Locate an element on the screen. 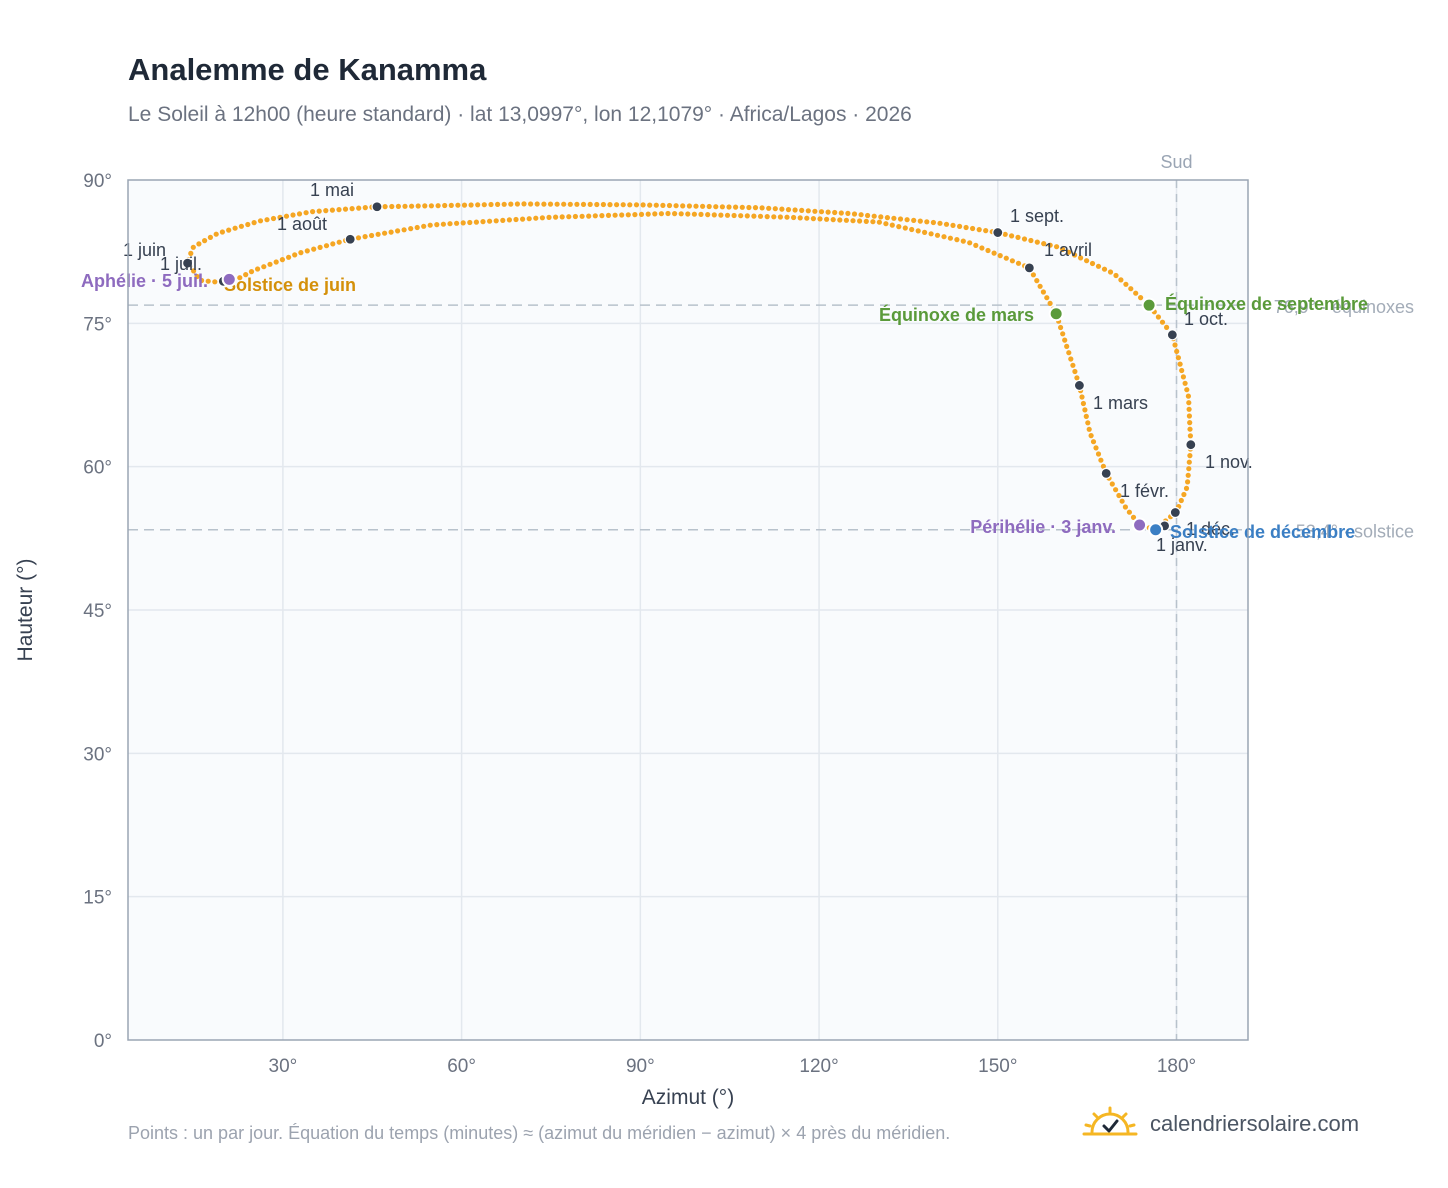 The height and width of the screenshot is (1188, 1448). month-label: 1 sept. is located at coordinates (1037, 216).